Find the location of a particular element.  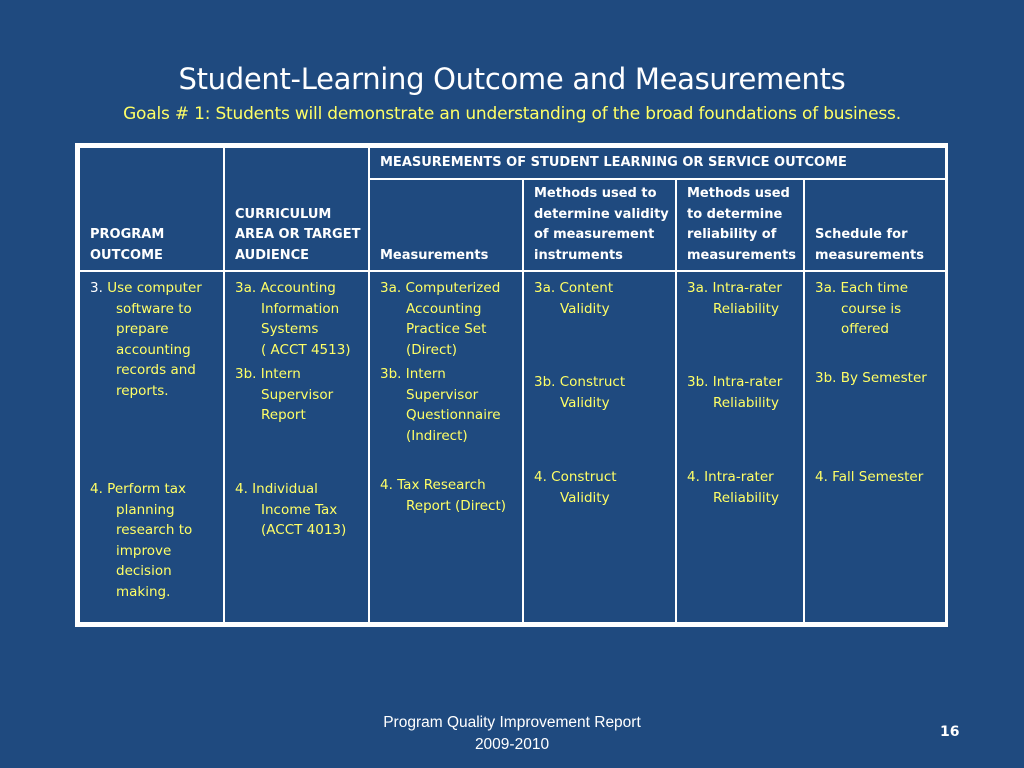

outcome-line: accounting is located at coordinates (153, 349).